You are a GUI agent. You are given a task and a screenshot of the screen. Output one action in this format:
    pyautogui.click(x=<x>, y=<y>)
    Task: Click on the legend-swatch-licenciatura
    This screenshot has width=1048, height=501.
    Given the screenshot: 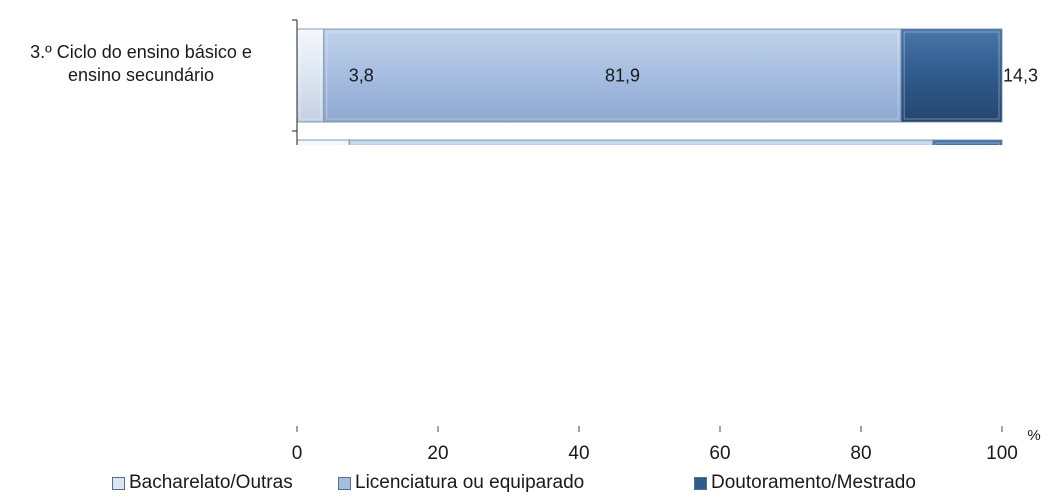 What is the action you would take?
    pyautogui.click(x=344, y=483)
    